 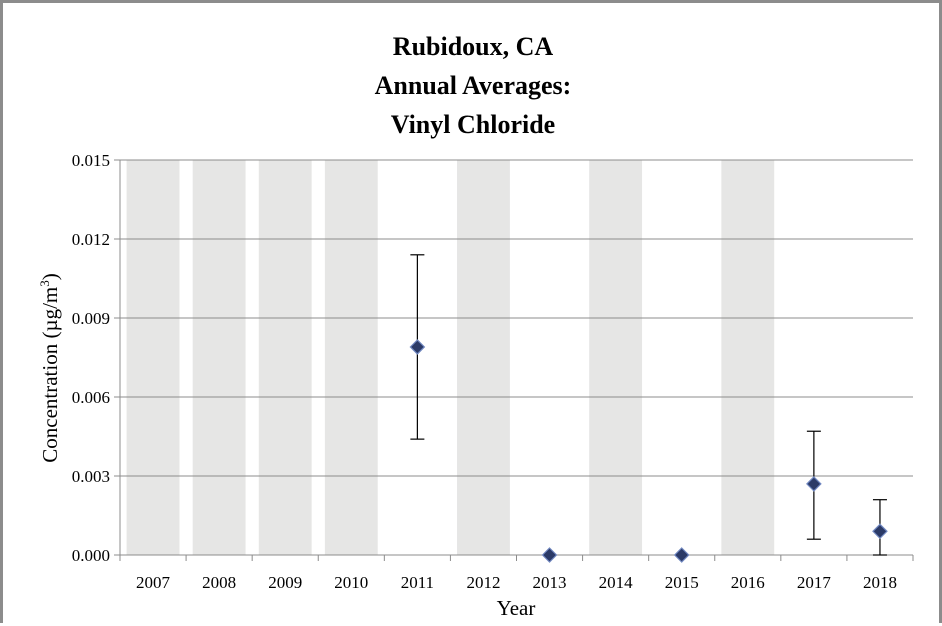 What do you see at coordinates (880, 531) in the screenshot?
I see `data-point-2018` at bounding box center [880, 531].